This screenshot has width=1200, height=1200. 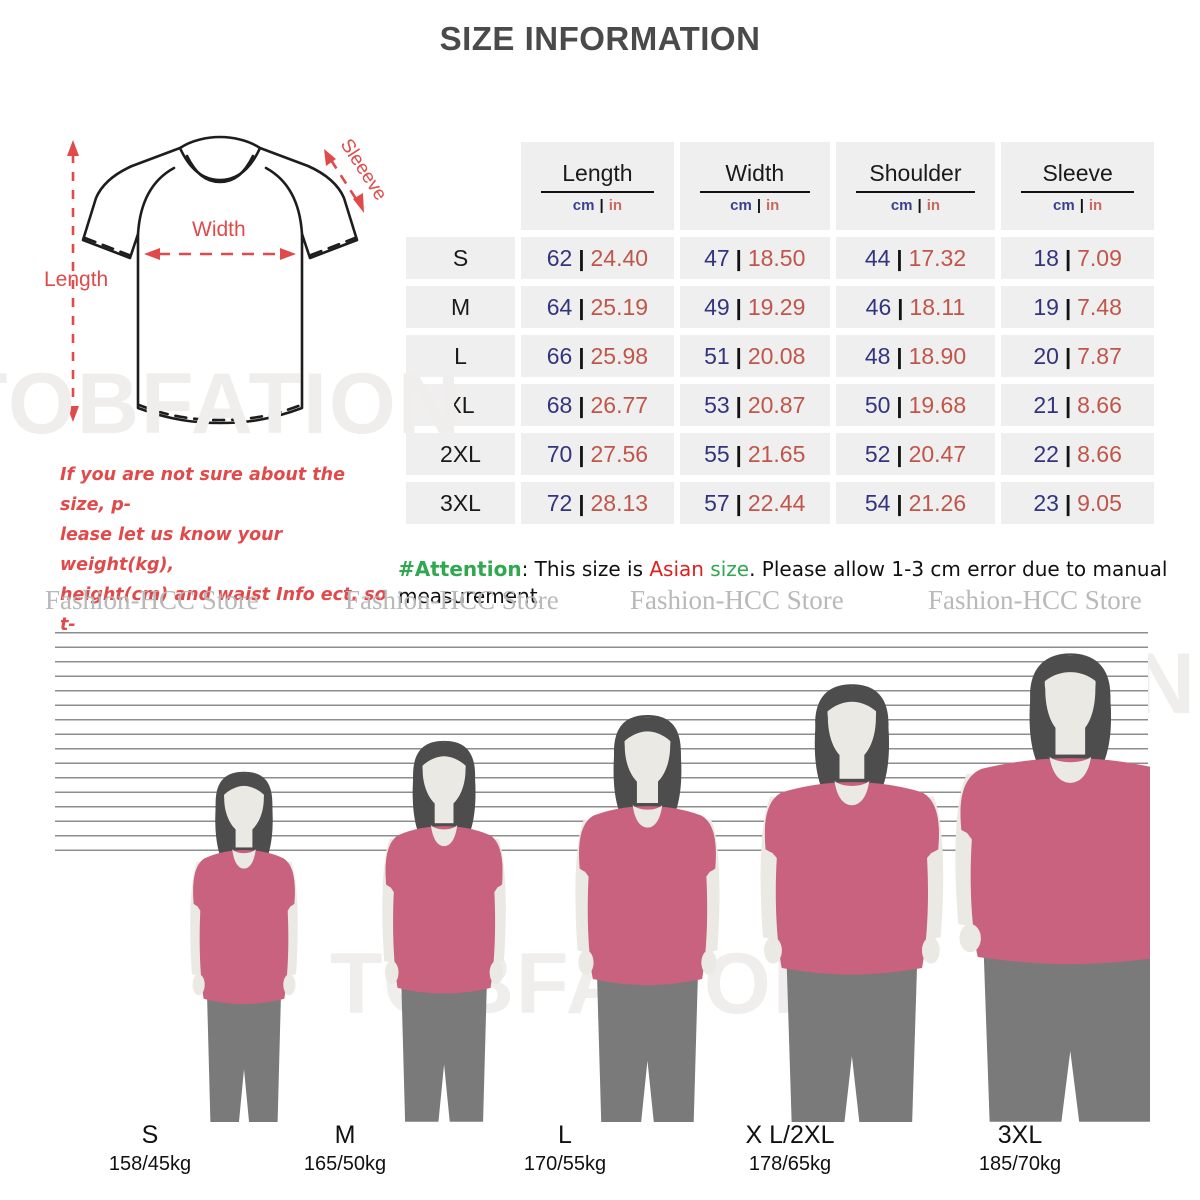 What do you see at coordinates (726, 569) in the screenshot?
I see `attention-size-word: size` at bounding box center [726, 569].